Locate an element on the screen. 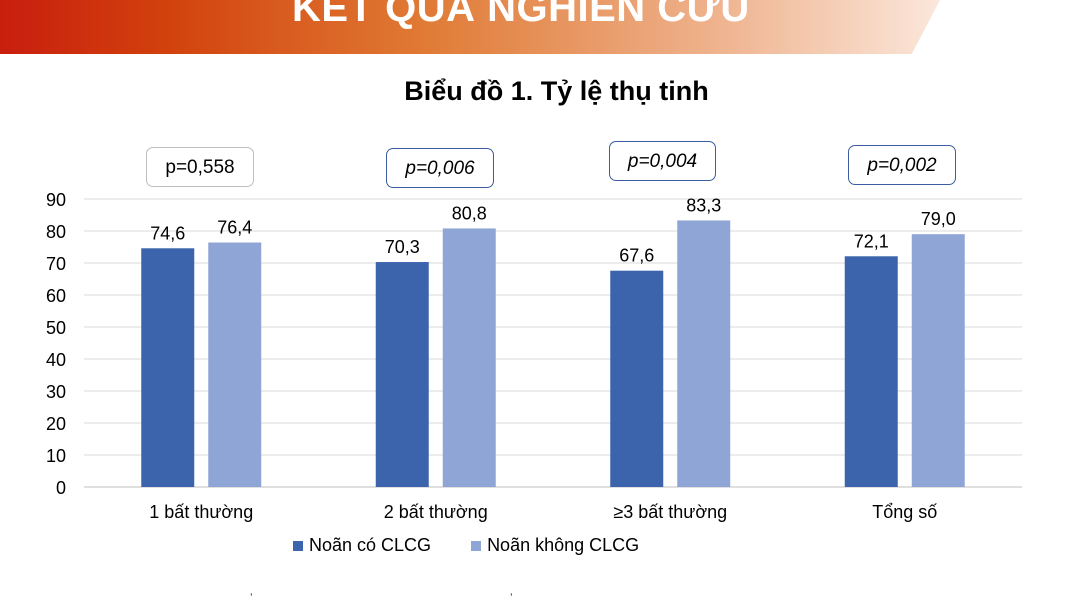 The image size is (1067, 605). chart-legend: Noãn có CLCG Noãn không CLCG is located at coordinates (486, 545).